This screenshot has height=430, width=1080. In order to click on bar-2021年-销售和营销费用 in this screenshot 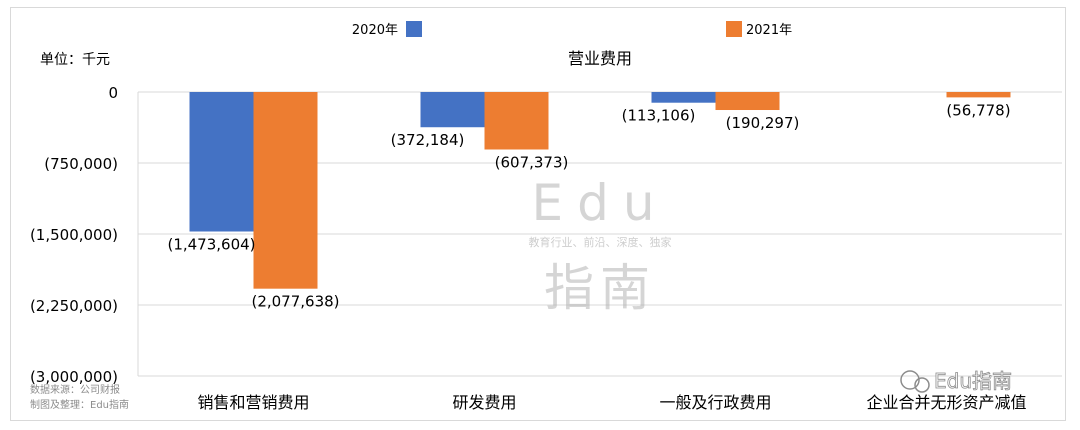, I will do `click(285, 190)`.